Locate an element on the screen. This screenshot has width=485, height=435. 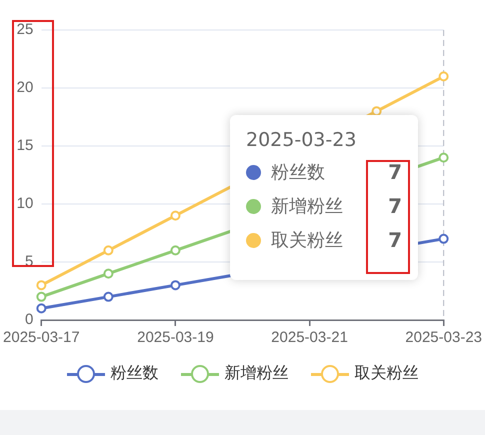
x-tick-label: 2025-03-21 is located at coordinates (309, 337).